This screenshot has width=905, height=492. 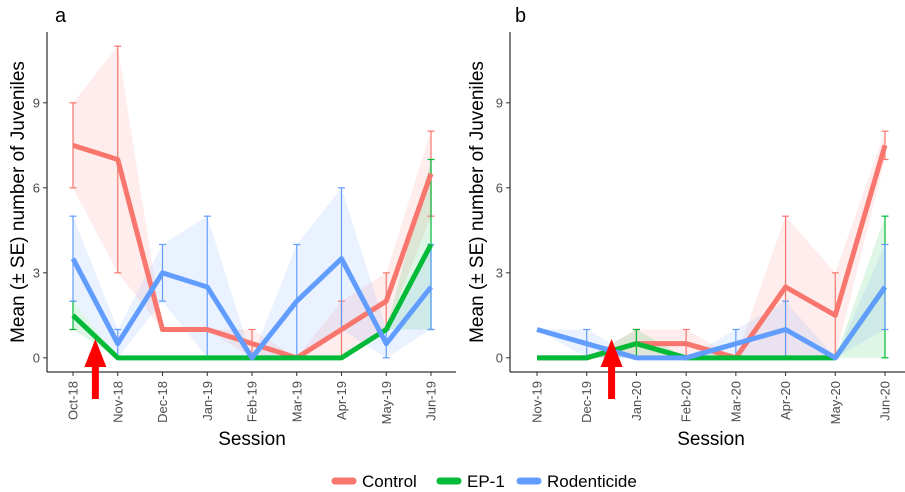 I want to click on x-tick-label: Mar-19, so click(x=296, y=401).